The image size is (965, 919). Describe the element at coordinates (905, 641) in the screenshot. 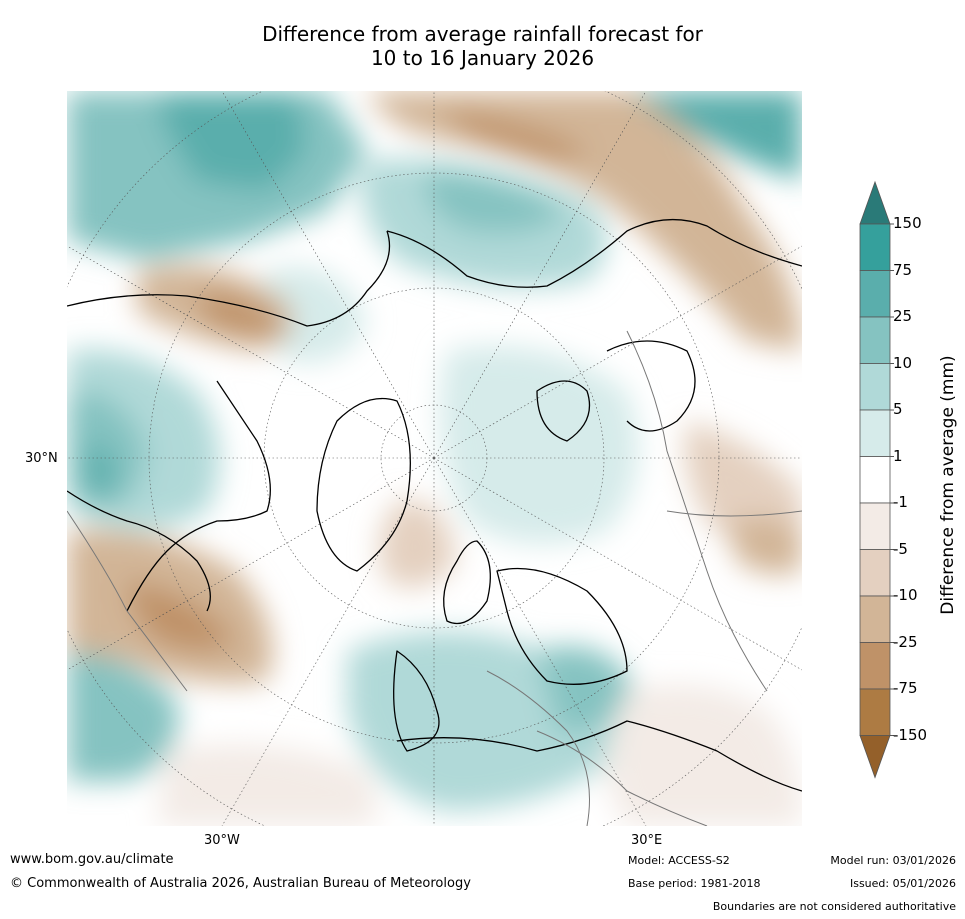

I see `colorbar-tick-label: -25` at that location.